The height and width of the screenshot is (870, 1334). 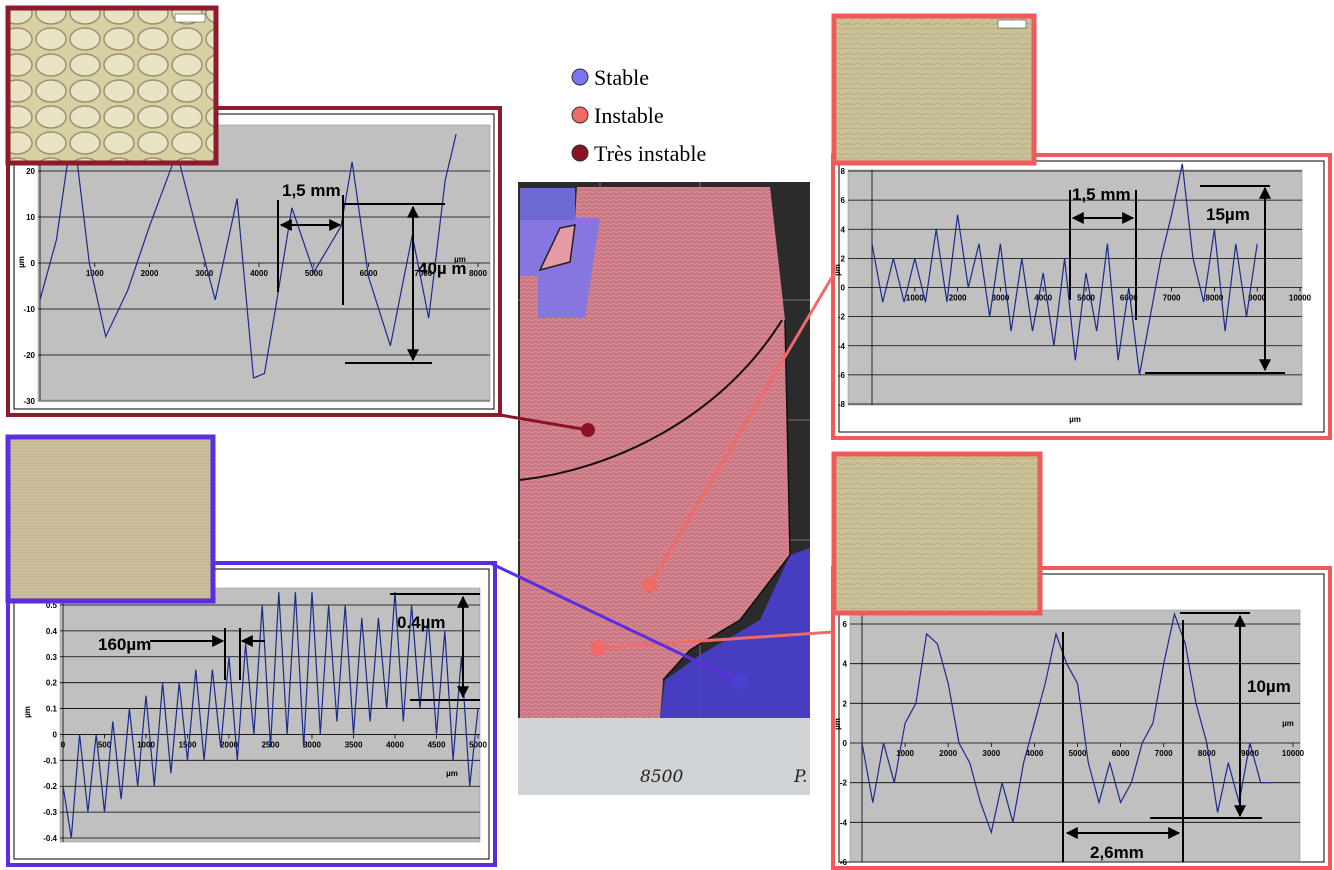 I want to click on legend-label: Stable, so click(x=621, y=77).